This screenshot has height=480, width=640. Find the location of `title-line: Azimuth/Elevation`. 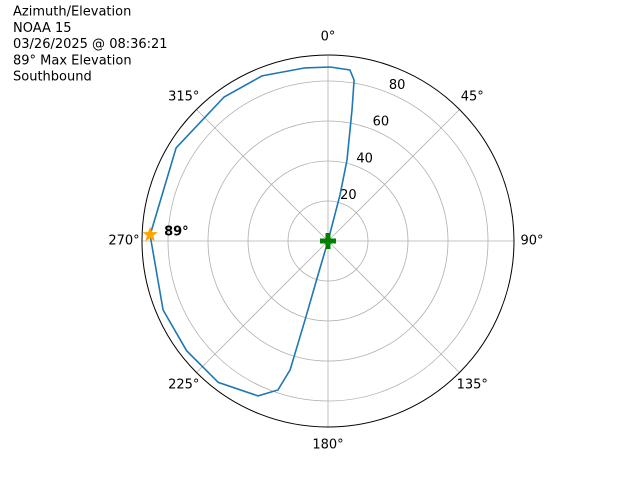

title-line: Azimuth/Elevation is located at coordinates (72, 12).